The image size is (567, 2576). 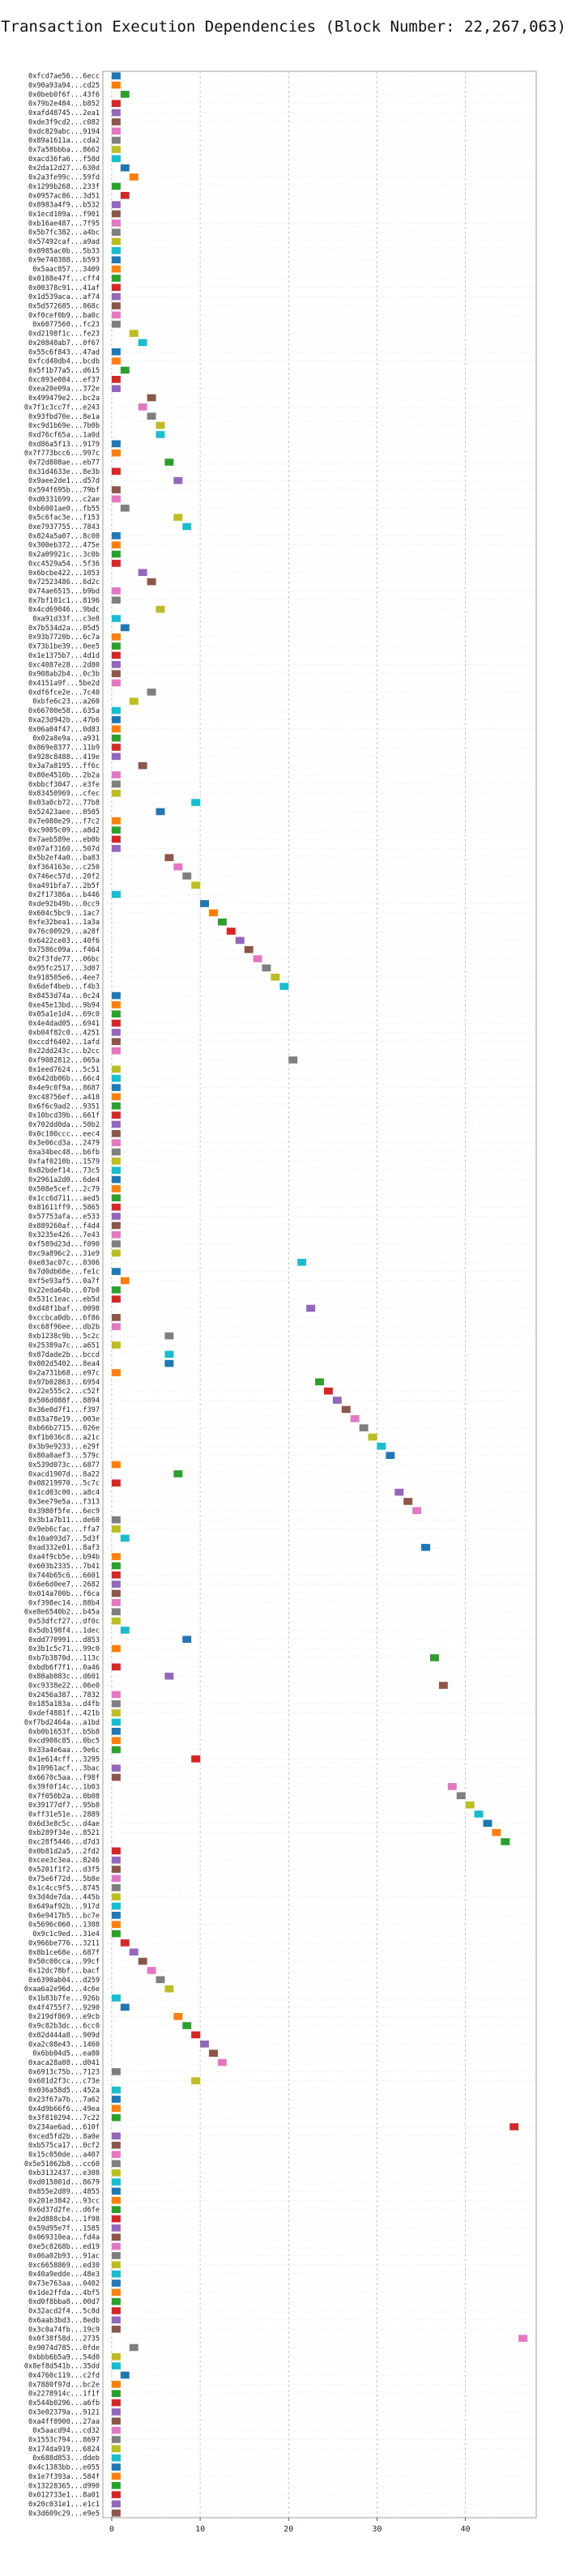 What do you see at coordinates (64, 813) in the screenshot?
I see `transaction-label: 0x52423aee...0505` at bounding box center [64, 813].